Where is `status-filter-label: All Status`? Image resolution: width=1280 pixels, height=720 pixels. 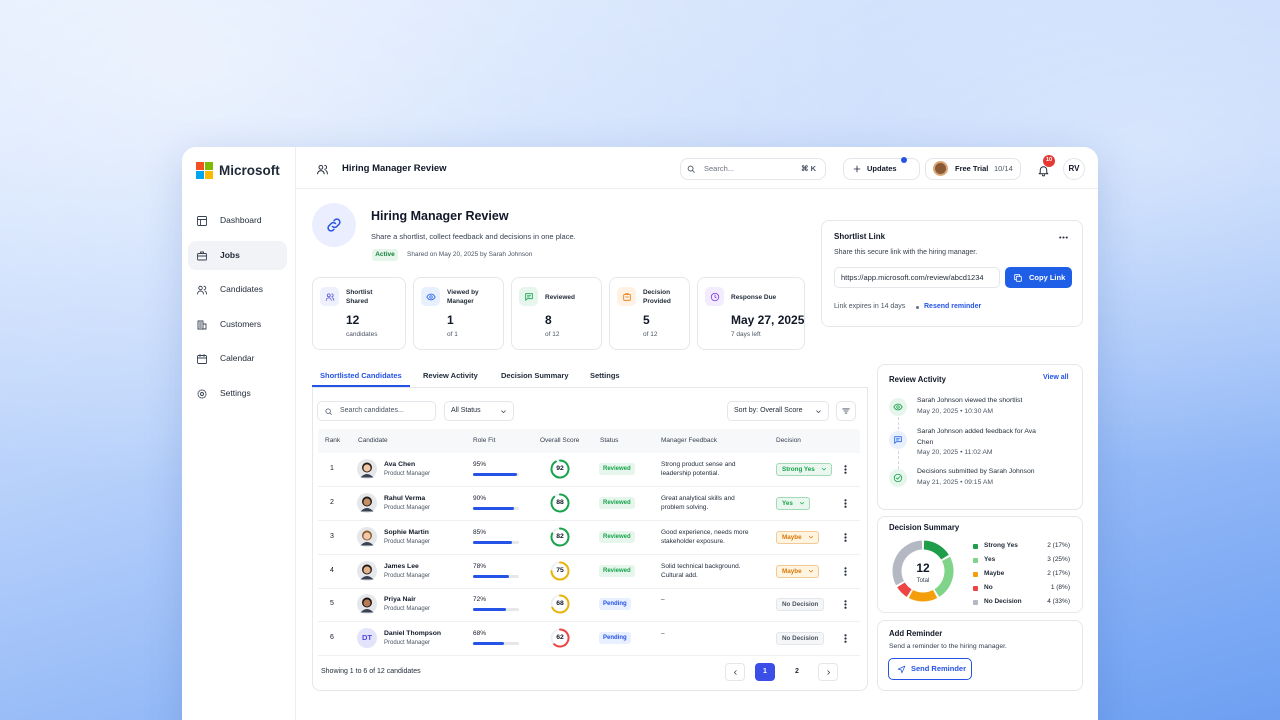
status-filter-label: All Status is located at coordinates (466, 411).